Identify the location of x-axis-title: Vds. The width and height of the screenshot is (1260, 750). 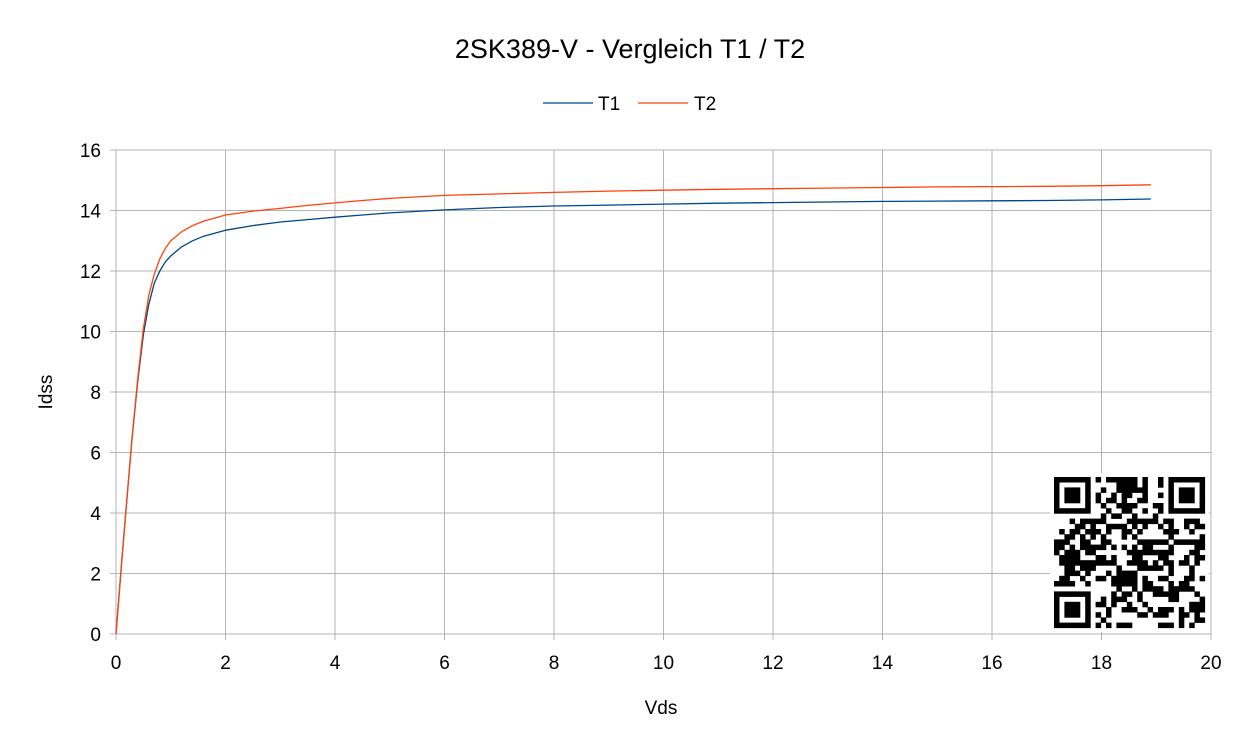
(661, 708).